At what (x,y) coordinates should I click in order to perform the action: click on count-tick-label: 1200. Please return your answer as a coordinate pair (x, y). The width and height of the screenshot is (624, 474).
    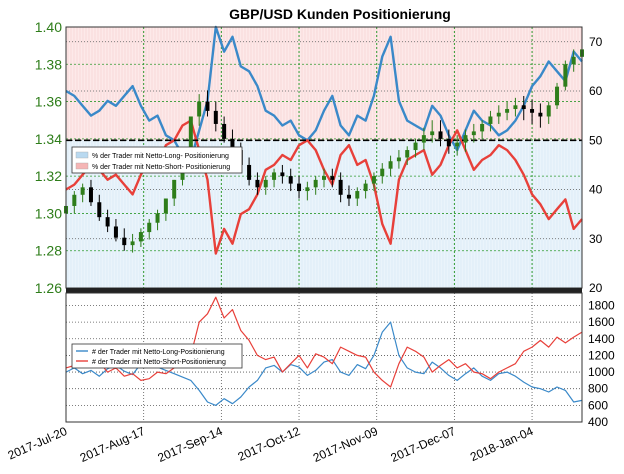
    Looking at the image, I should click on (601, 355).